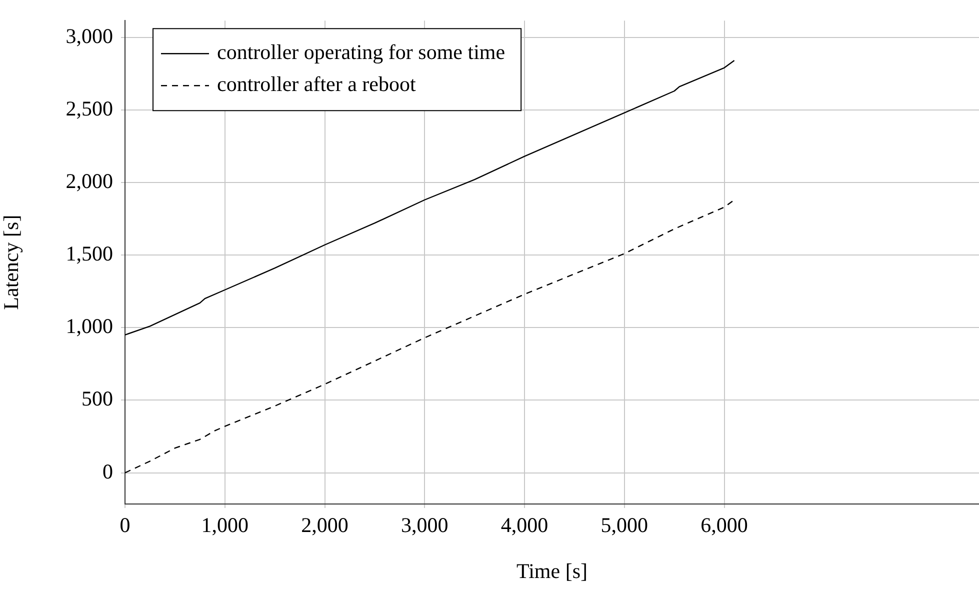 Image resolution: width=979 pixels, height=589 pixels. What do you see at coordinates (624, 525) in the screenshot?
I see `x-tick-label: 5,000` at bounding box center [624, 525].